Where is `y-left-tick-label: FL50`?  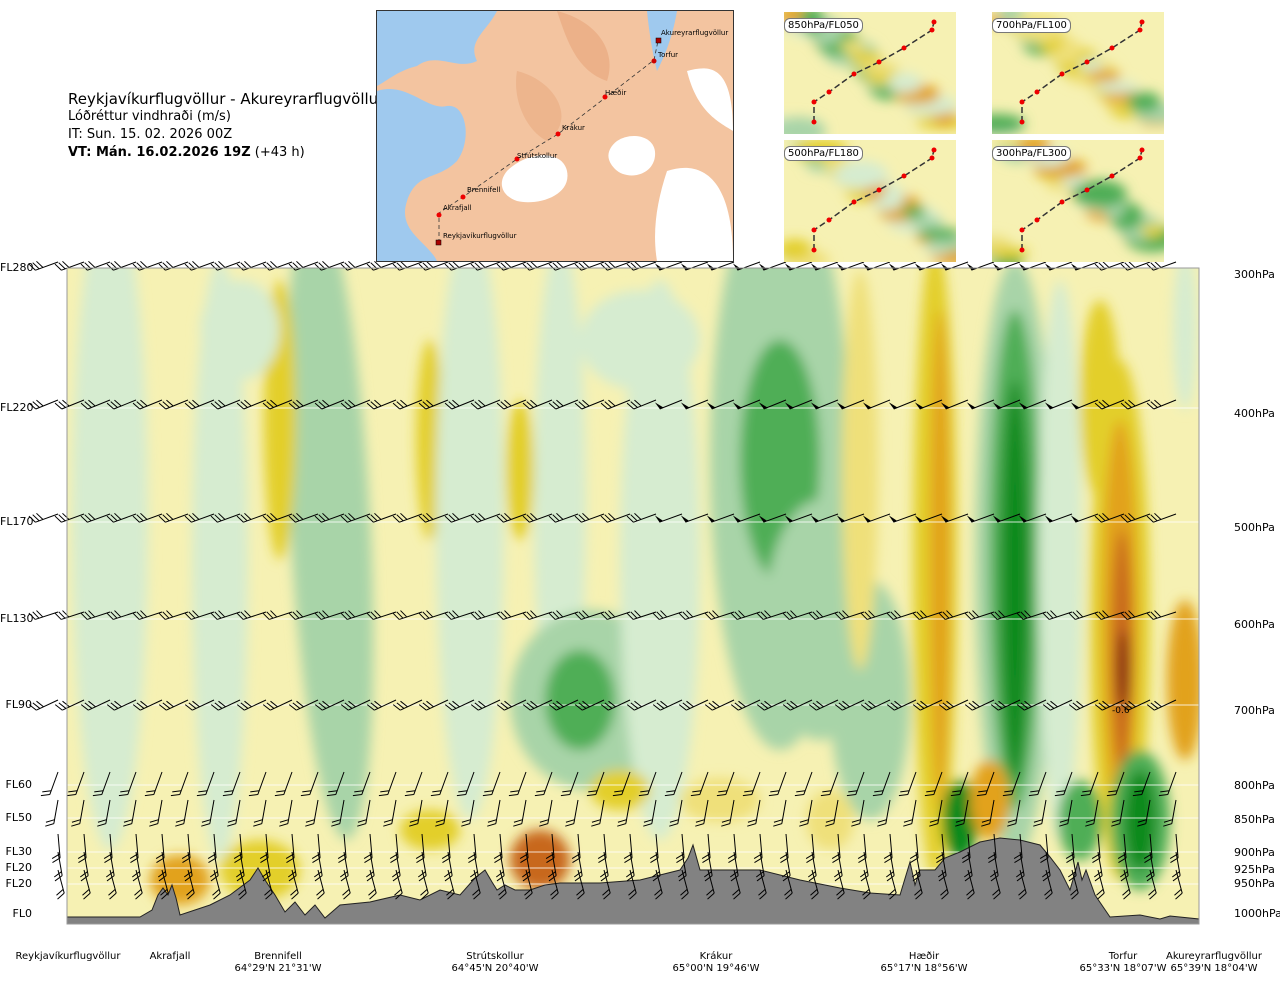
y-left-tick-label: FL50 is located at coordinates (18, 817).